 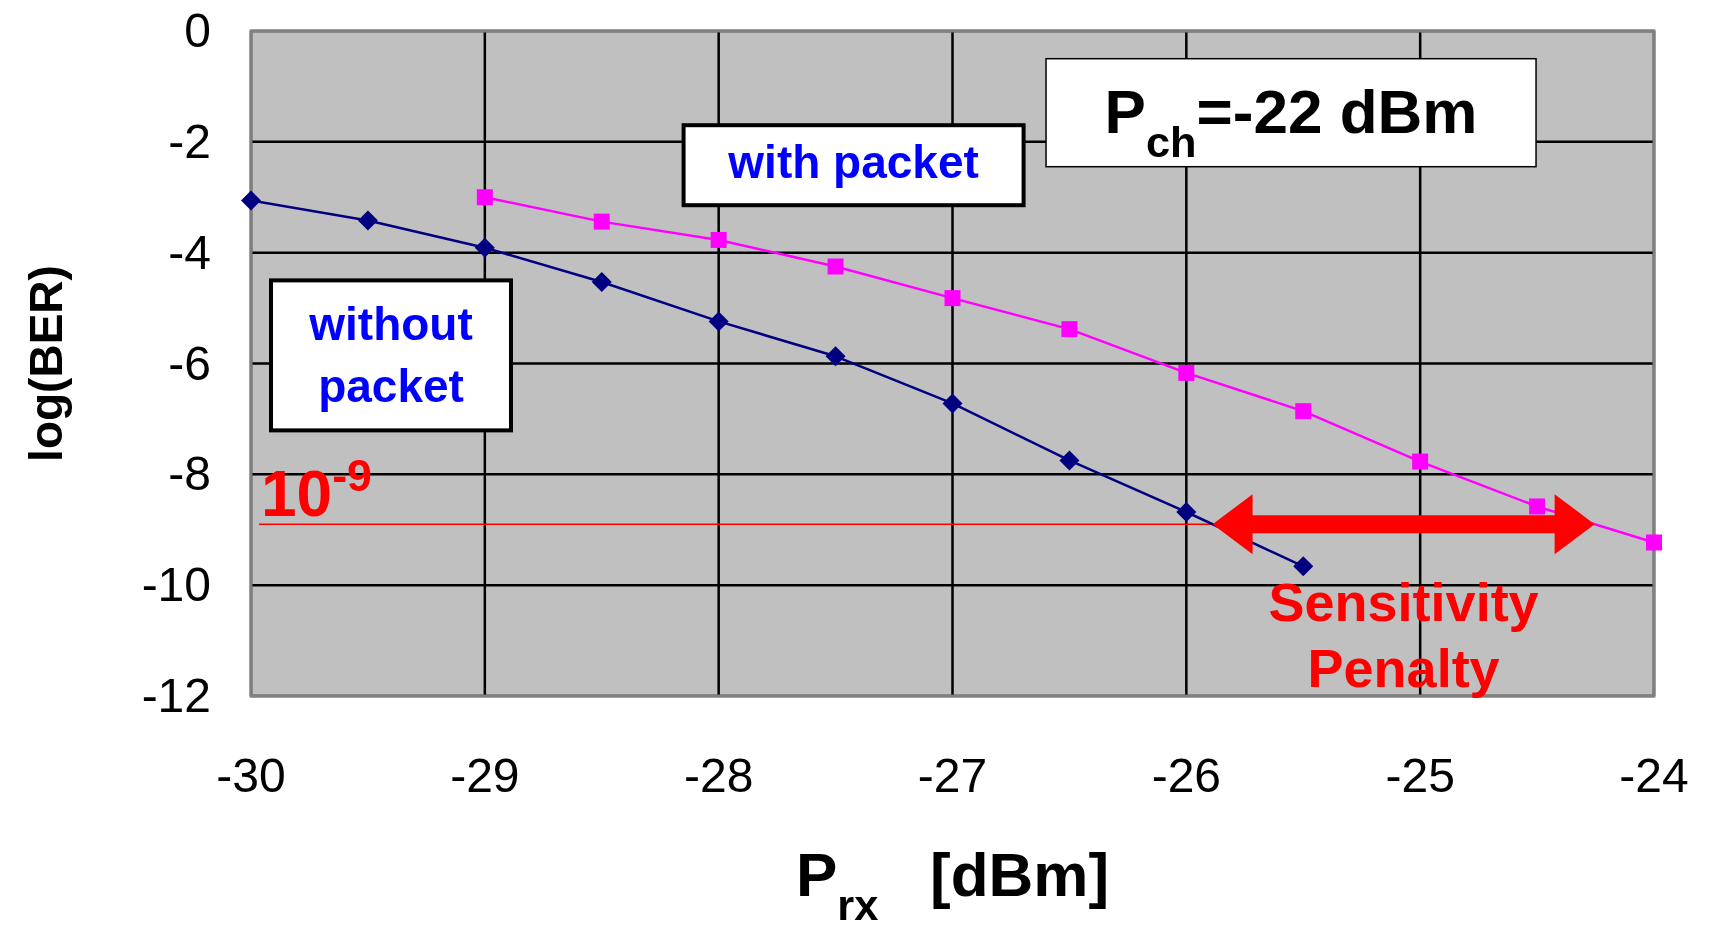 I want to click on y-axis-title: log(BER), so click(x=46, y=363).